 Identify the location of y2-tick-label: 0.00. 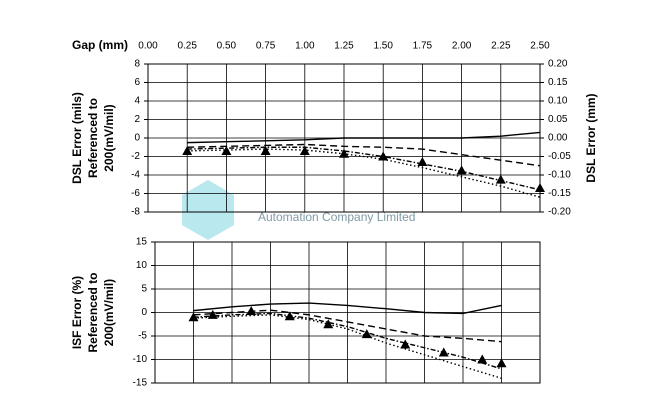
(558, 138).